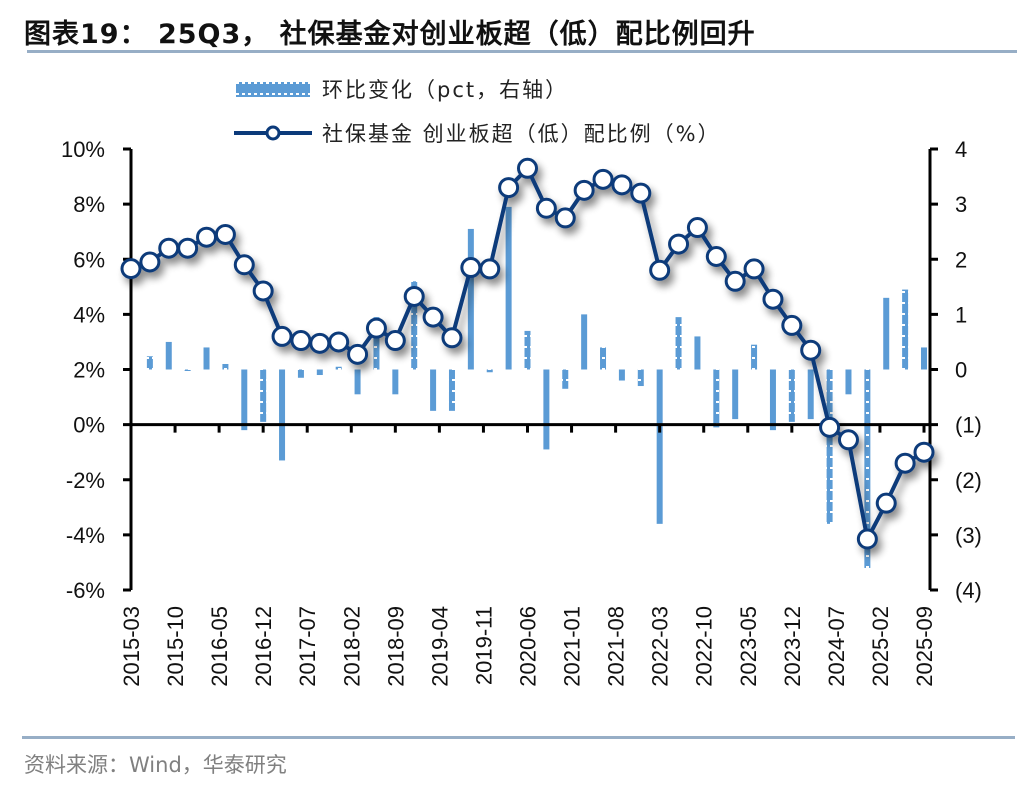  Describe the element at coordinates (968, 535) in the screenshot. I see `right-axis-tick-label: (3)` at that location.